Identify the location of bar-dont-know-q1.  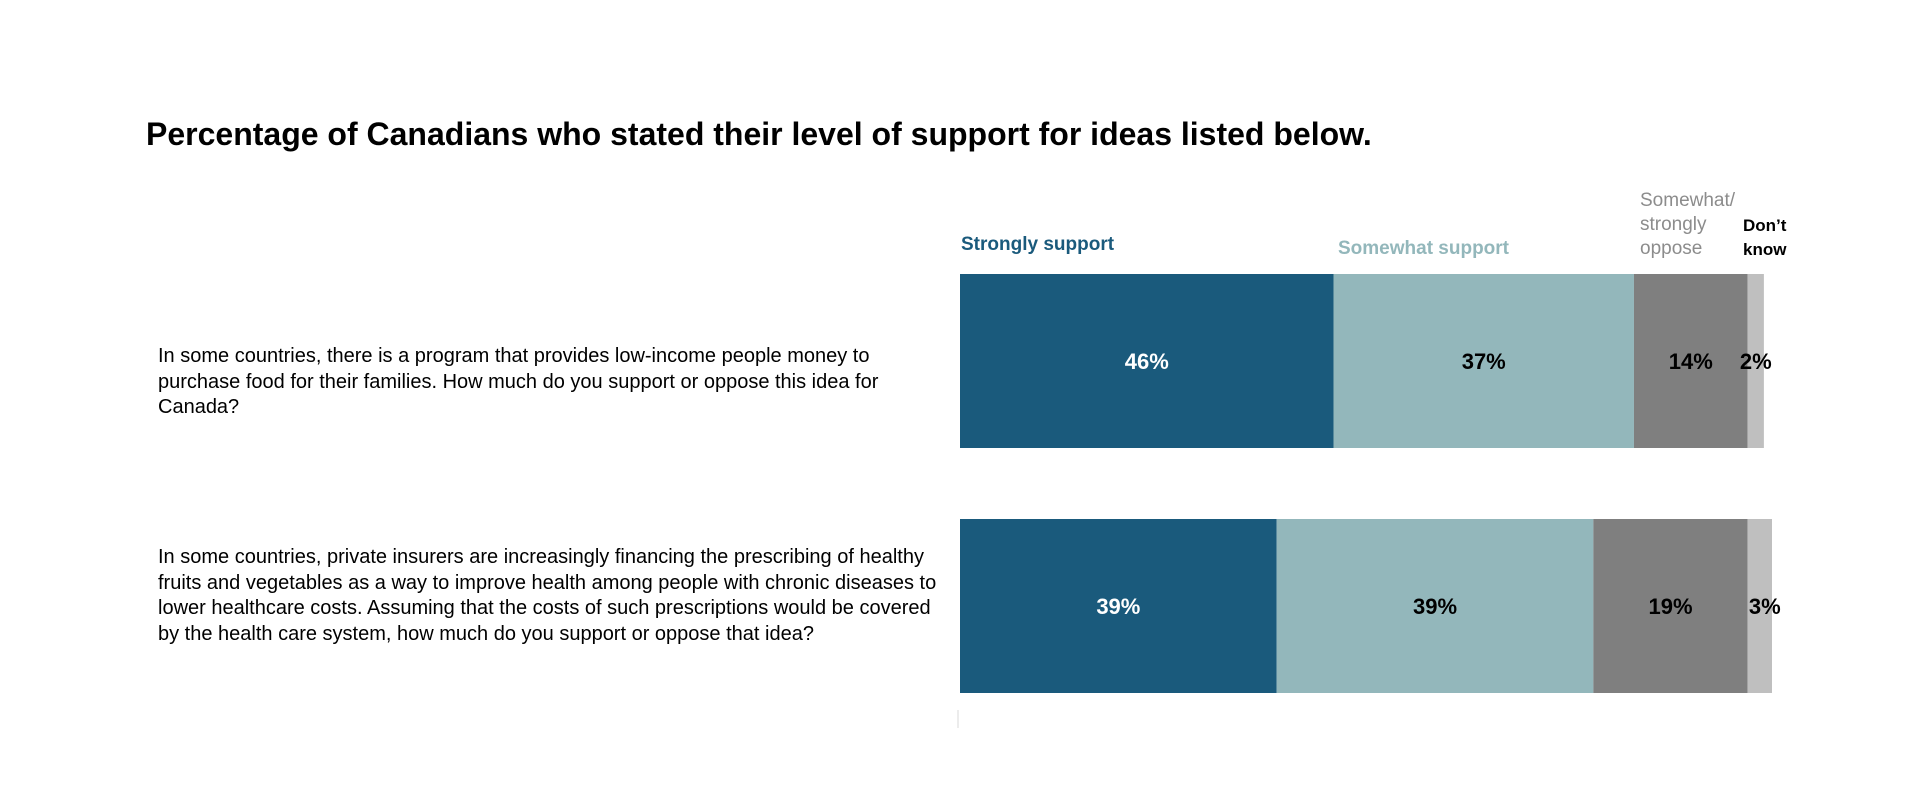
(1755, 361).